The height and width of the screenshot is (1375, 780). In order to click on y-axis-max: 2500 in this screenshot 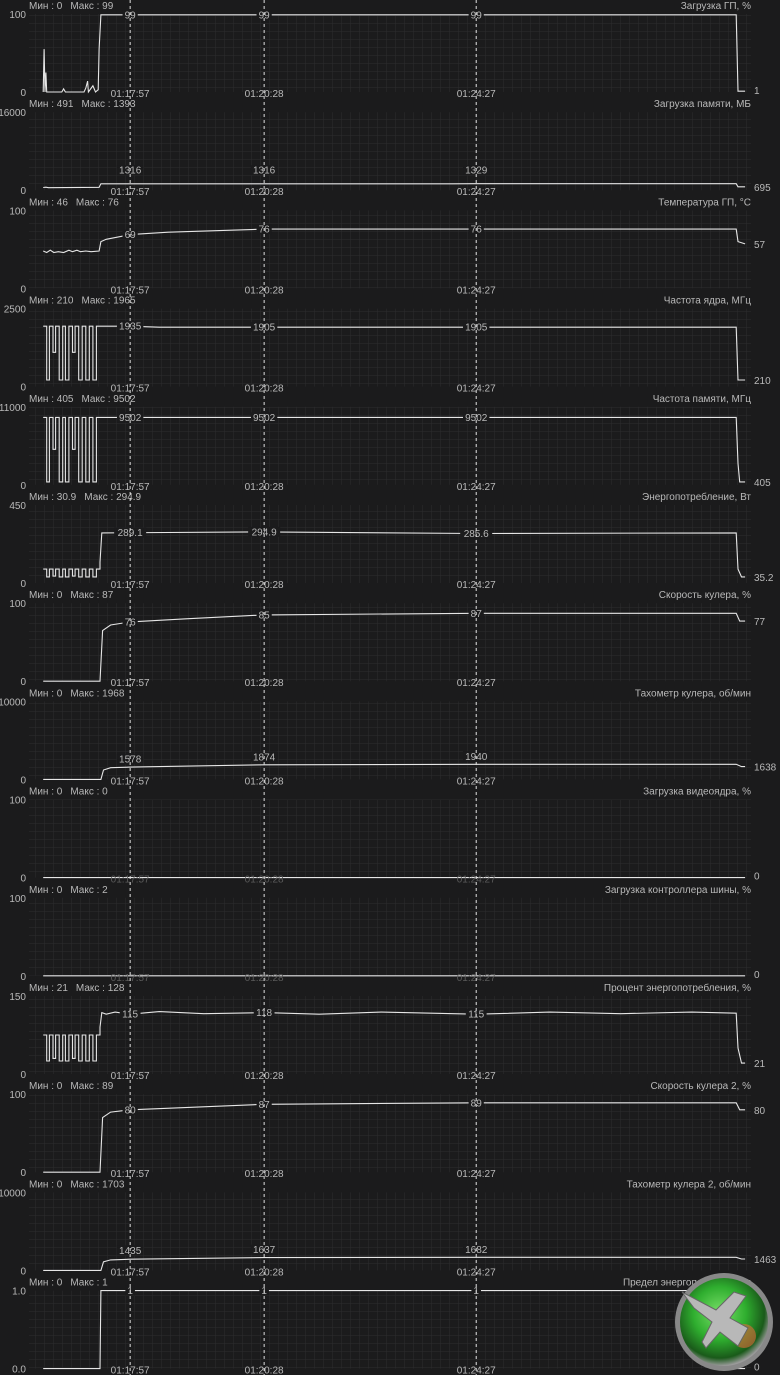, I will do `click(15, 310)`.